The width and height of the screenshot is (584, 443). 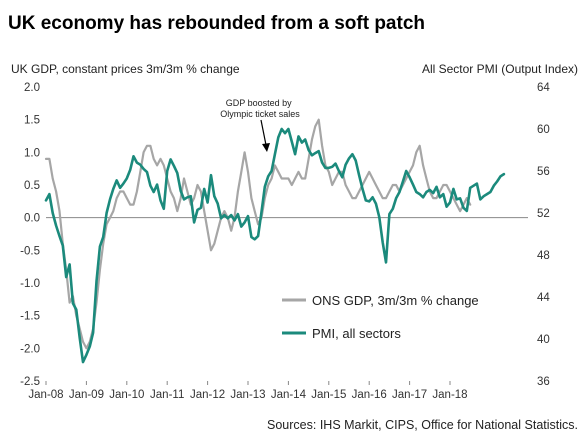 What do you see at coordinates (543, 256) in the screenshot?
I see `right-tick-label-4: 48` at bounding box center [543, 256].